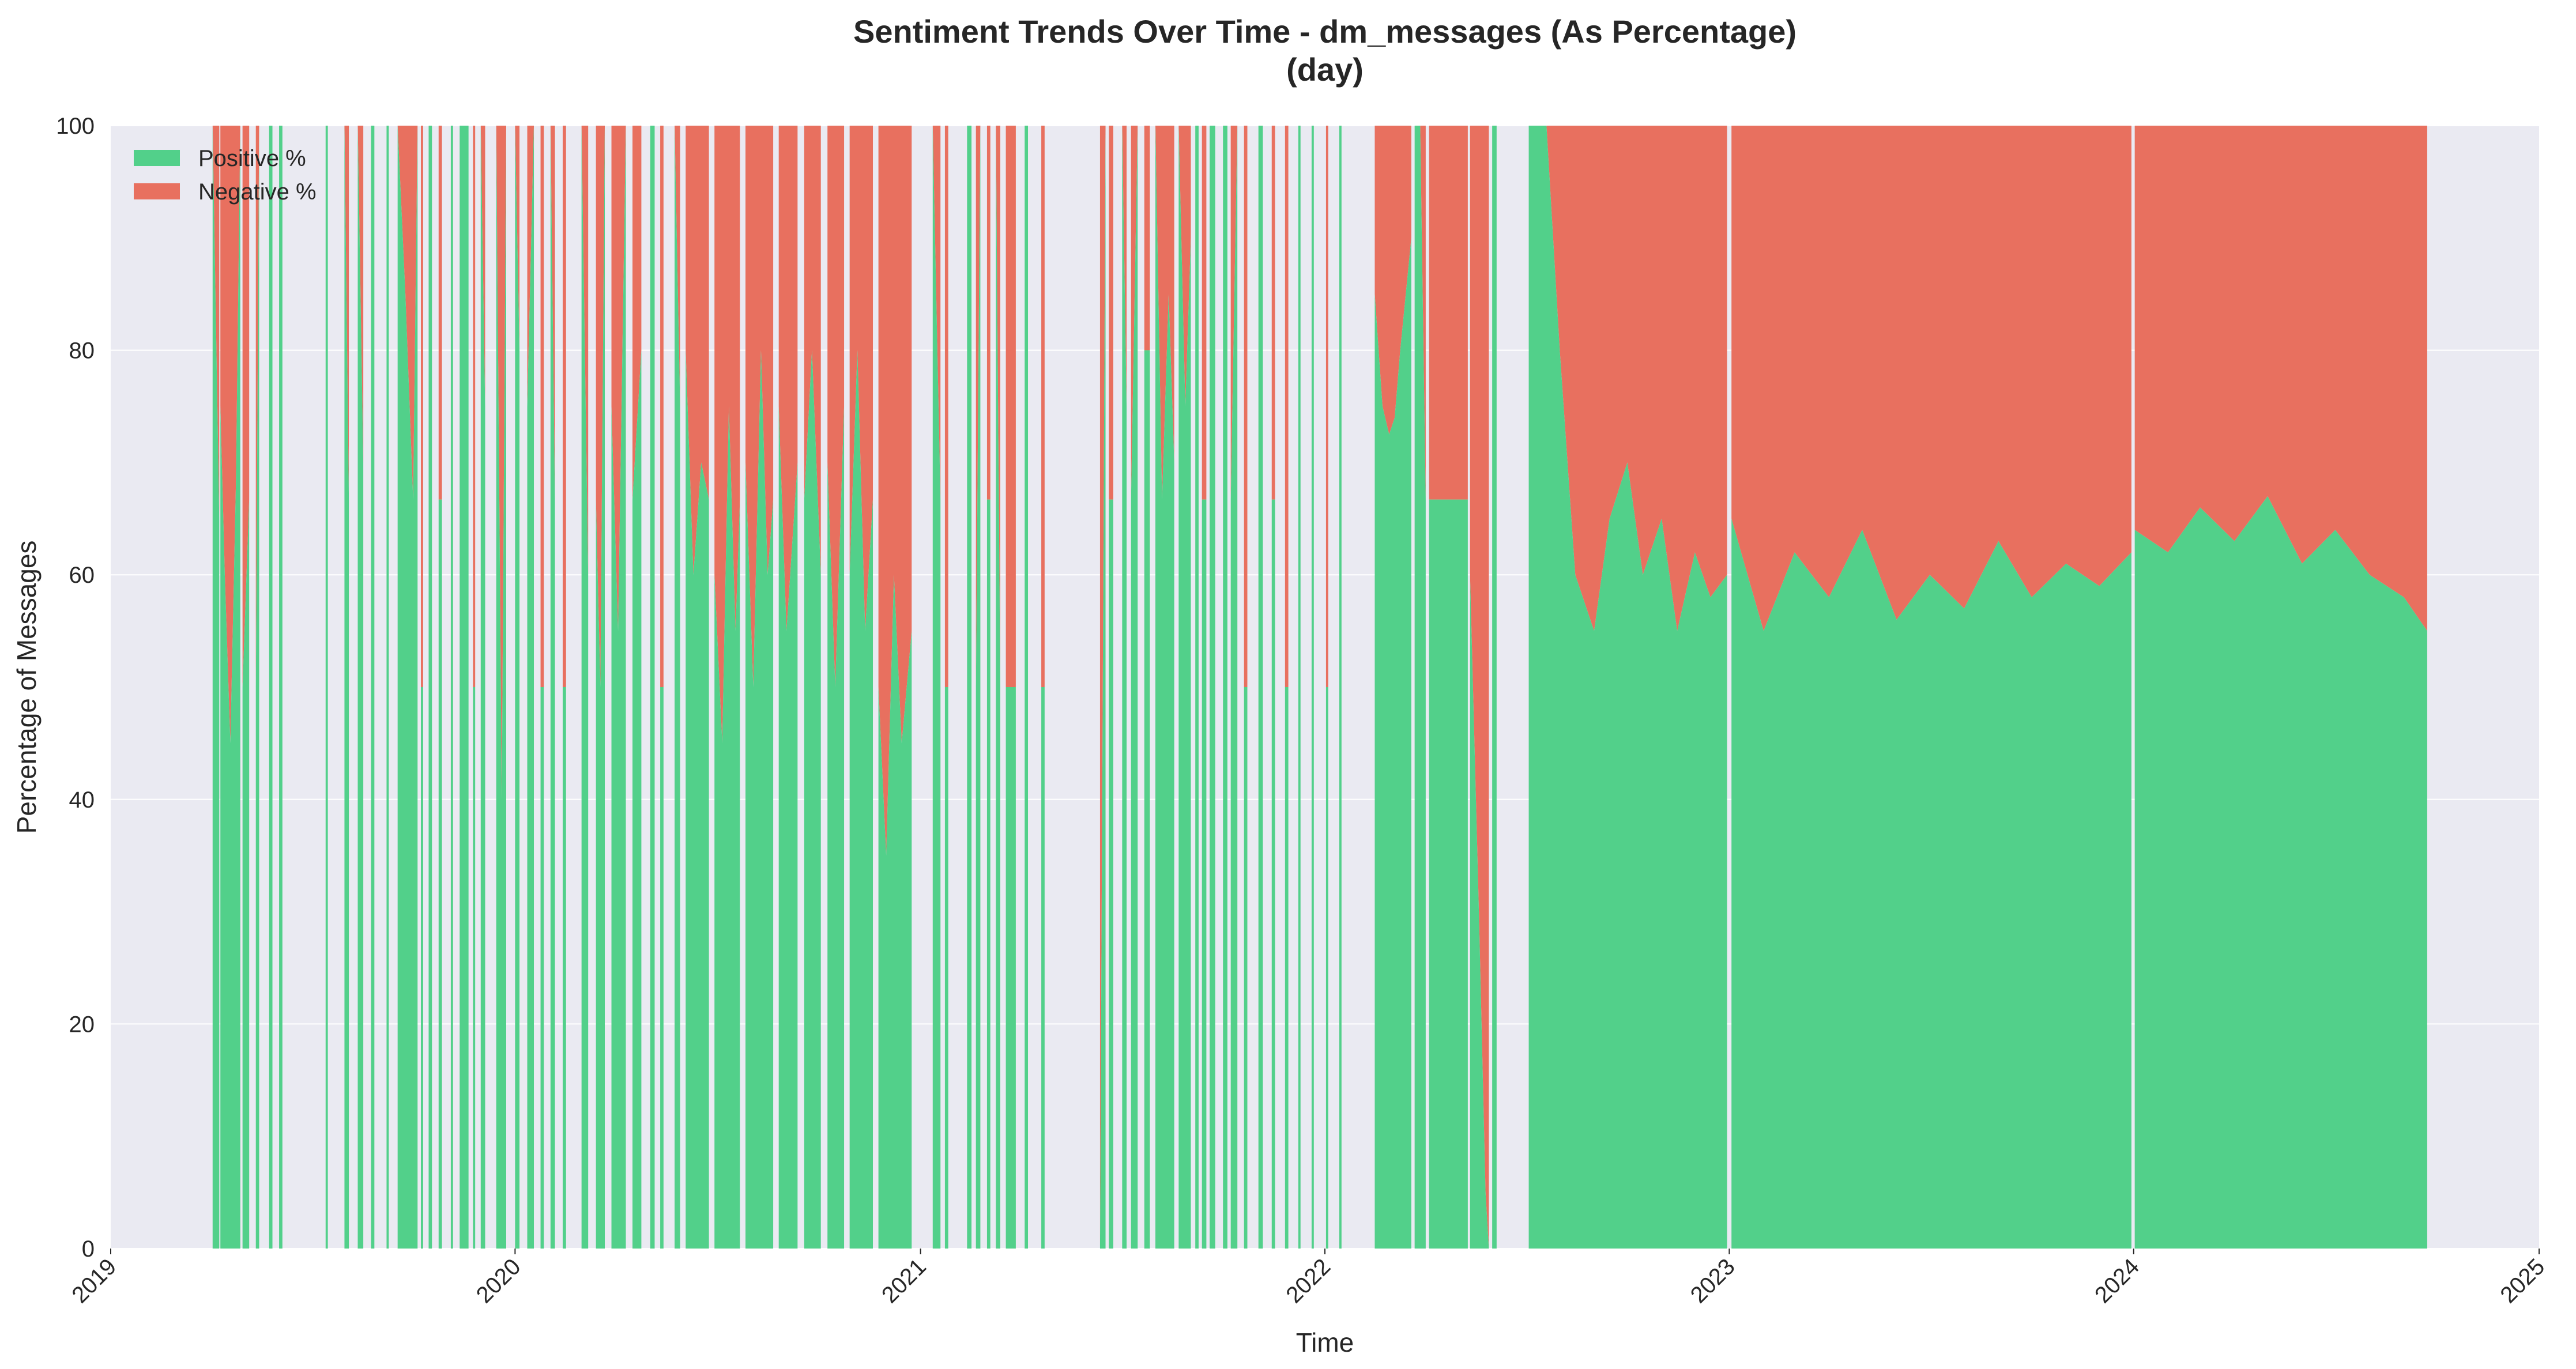 The width and height of the screenshot is (2576, 1369). I want to click on y-tick-label: 20, so click(82, 1024).